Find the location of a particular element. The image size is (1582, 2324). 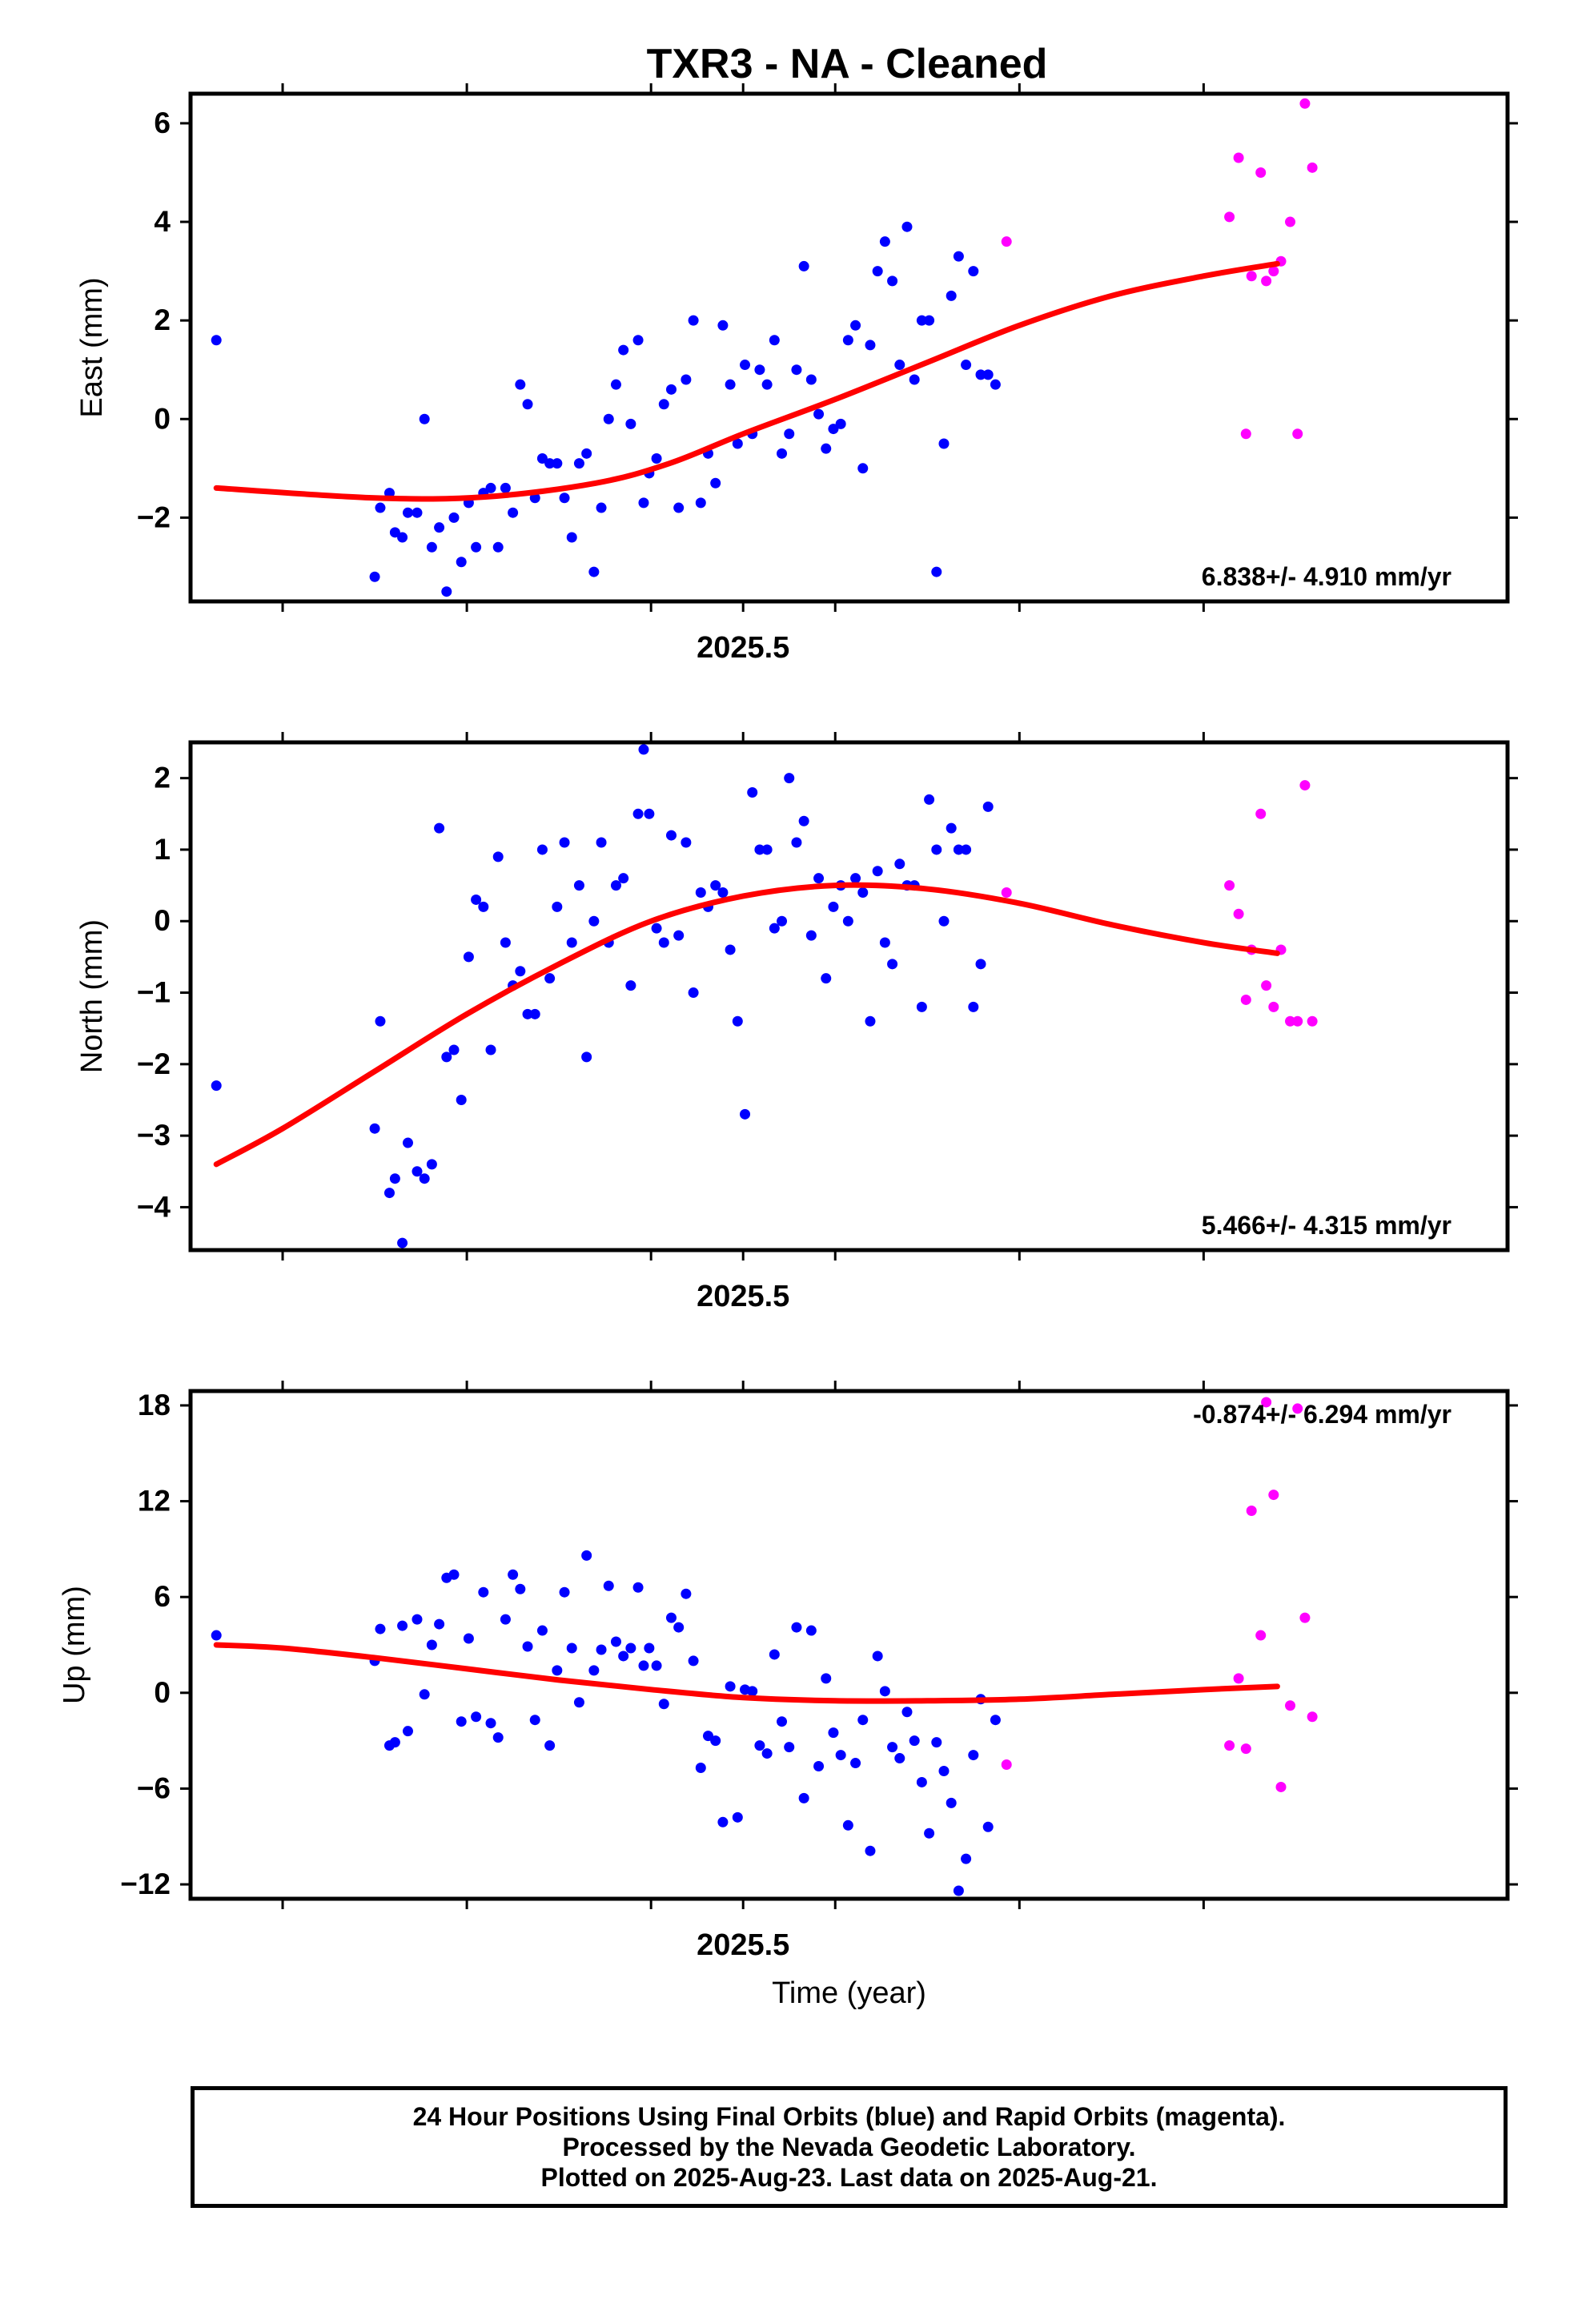

y-tick-label: 4 is located at coordinates (162, 222).